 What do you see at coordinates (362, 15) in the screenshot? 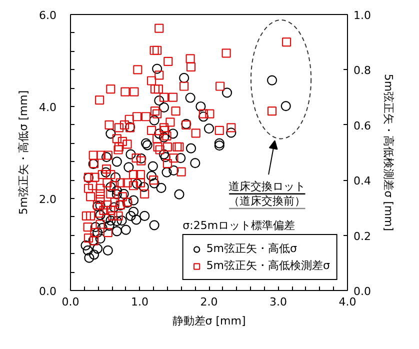
I see `y2-tick-label: 1.0` at bounding box center [362, 15].